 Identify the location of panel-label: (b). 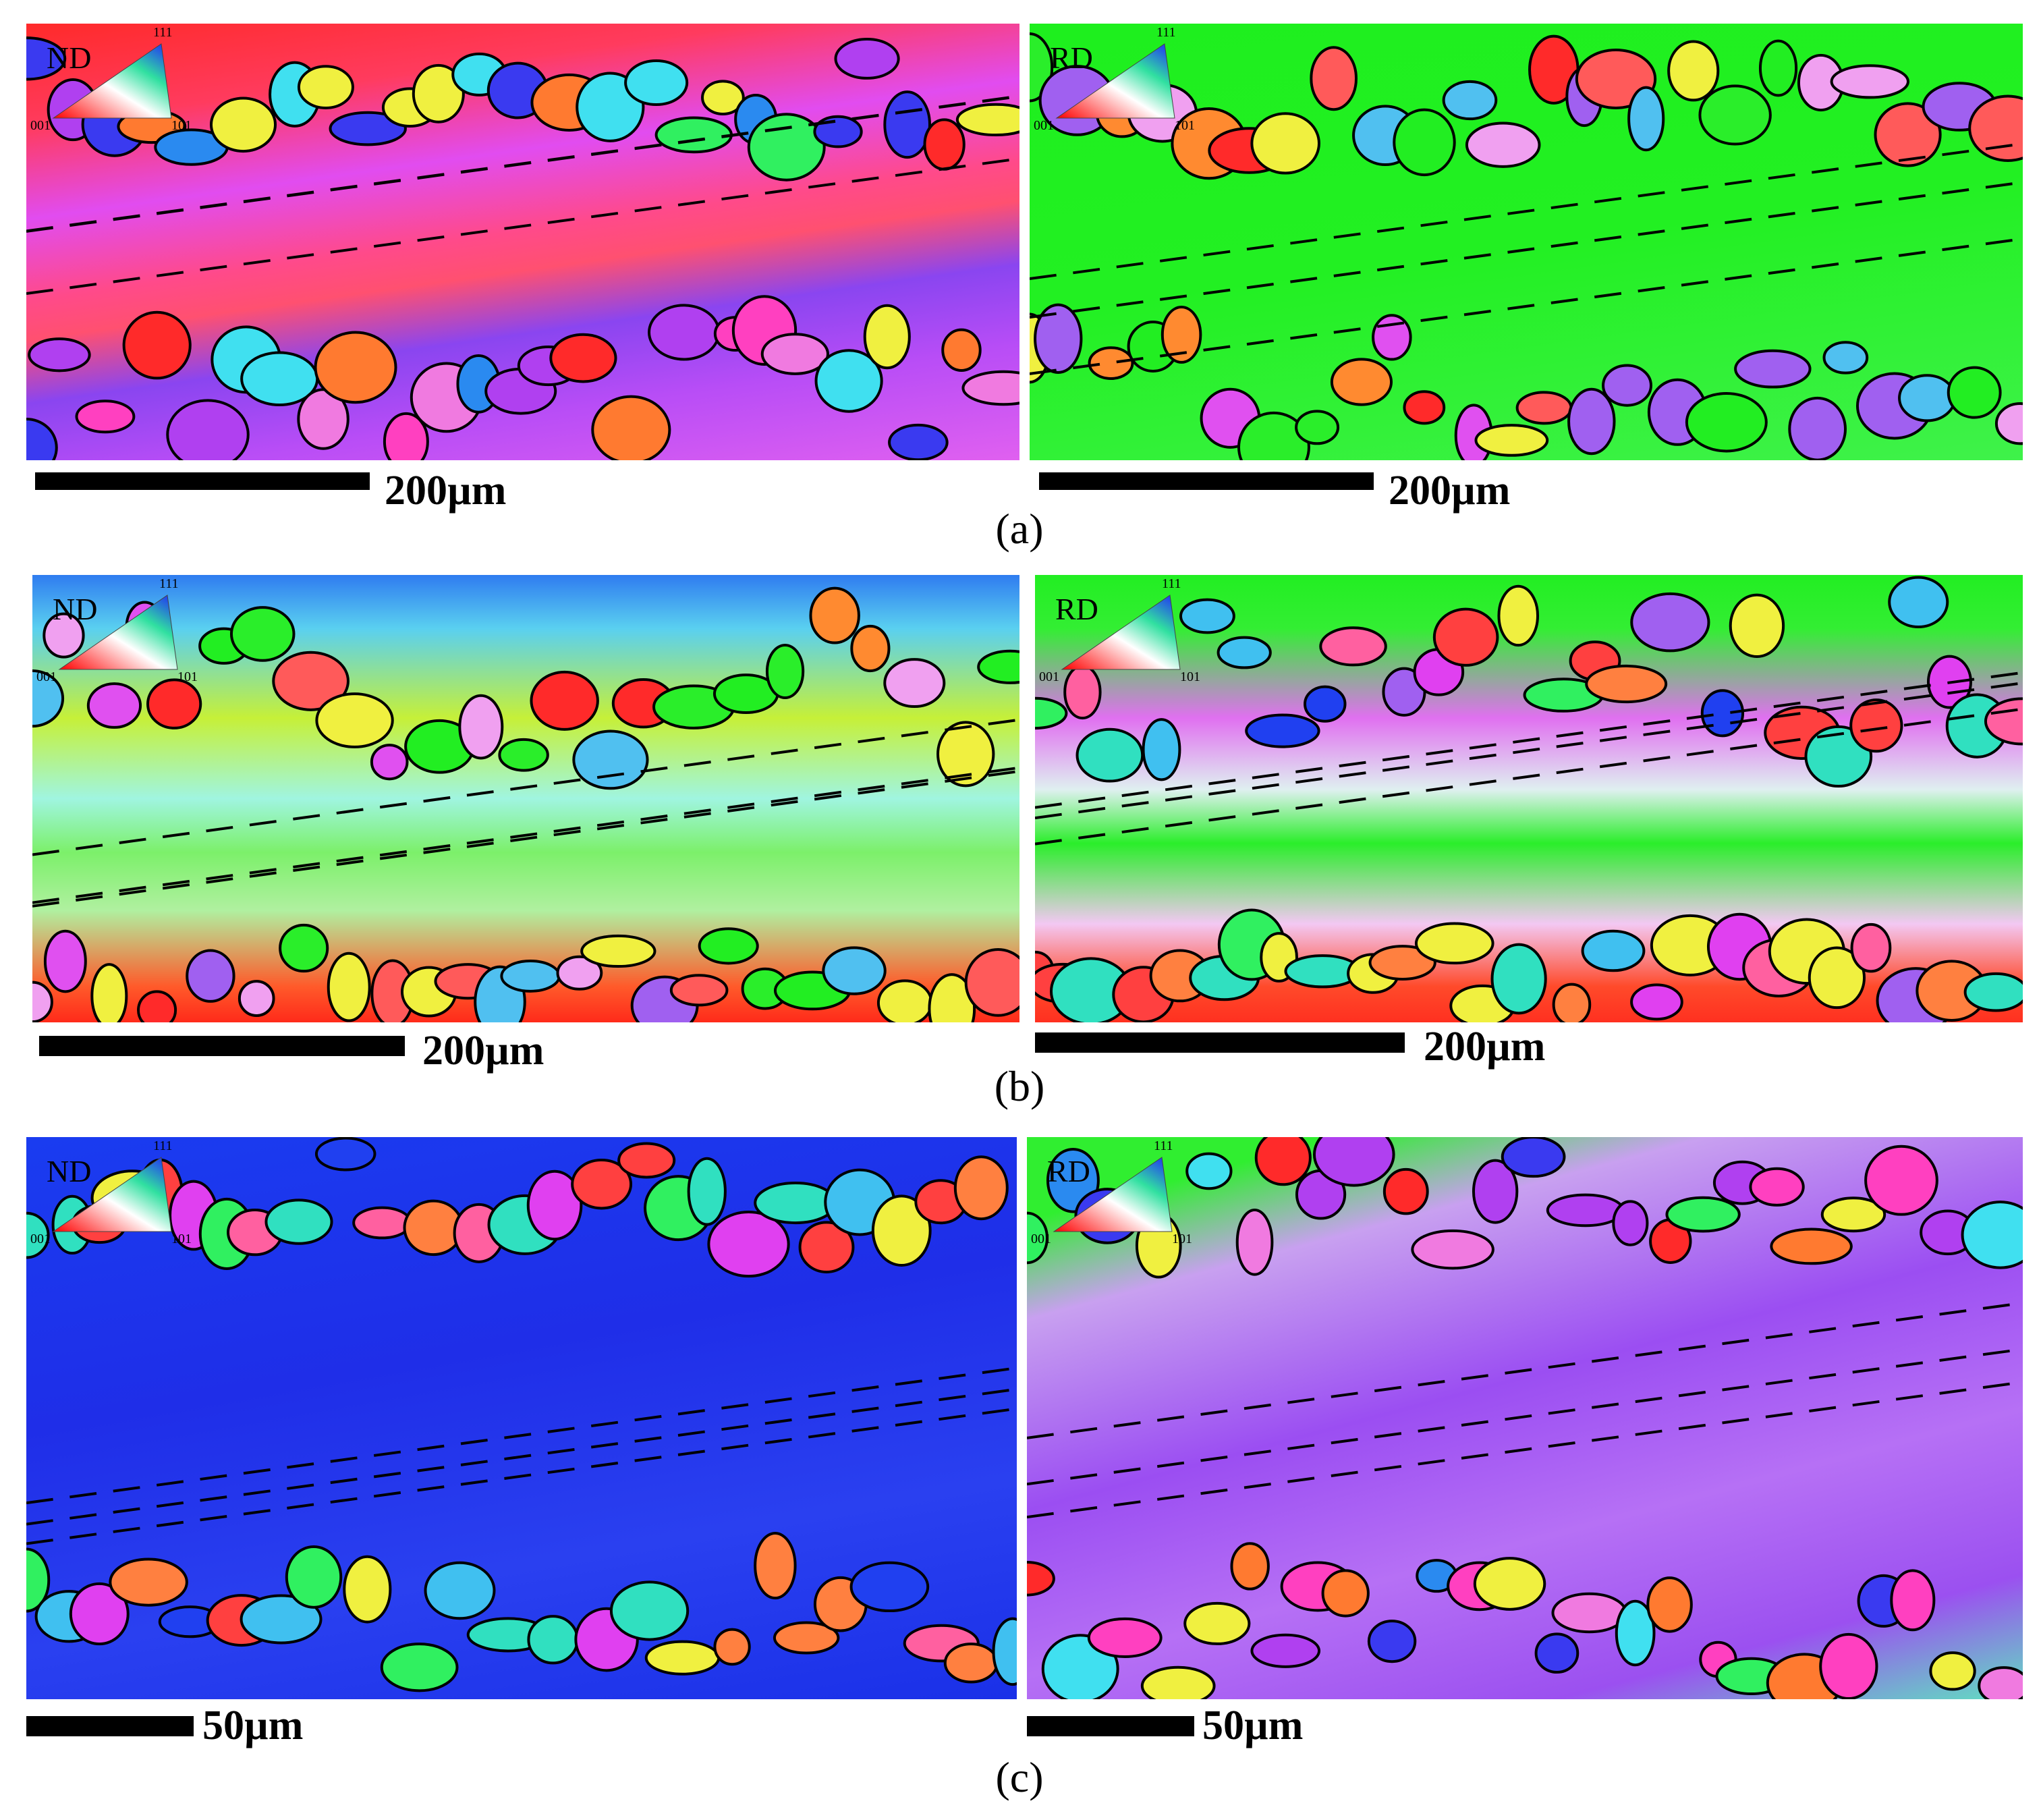
(1019, 1086).